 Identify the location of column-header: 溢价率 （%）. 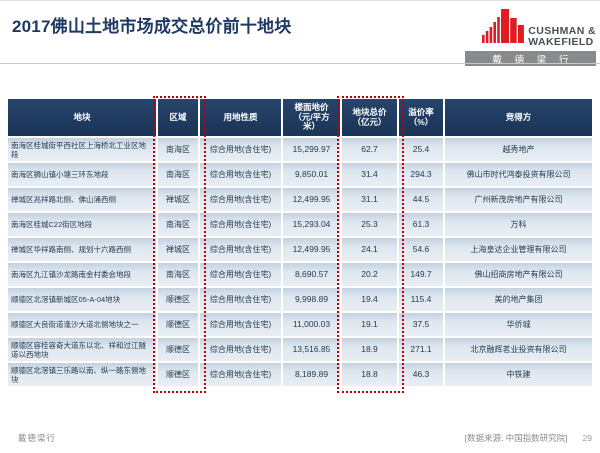
(421, 117).